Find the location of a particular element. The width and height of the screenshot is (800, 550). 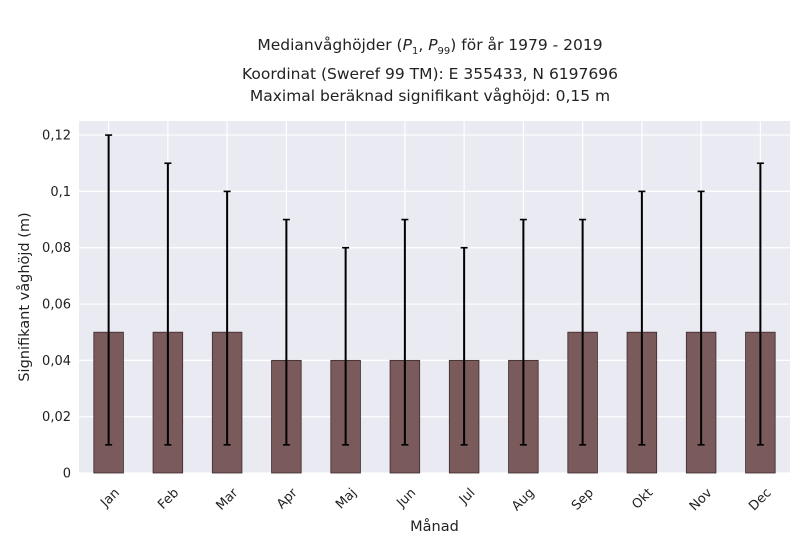

x-tick-label: Maj is located at coordinates (346, 499).